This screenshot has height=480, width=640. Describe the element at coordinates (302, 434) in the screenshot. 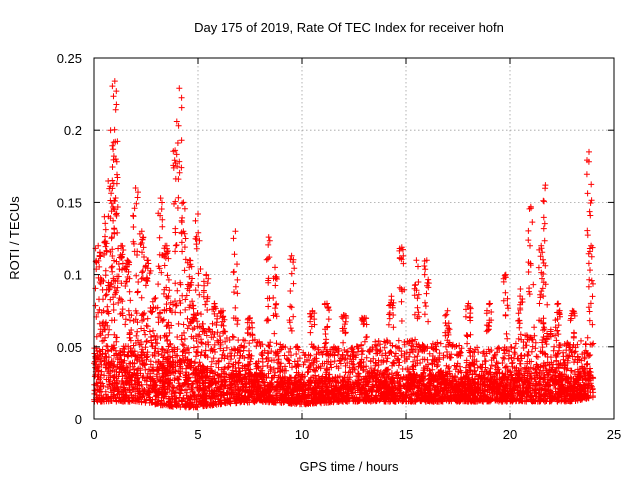

I see `x-tick-label: 10` at that location.